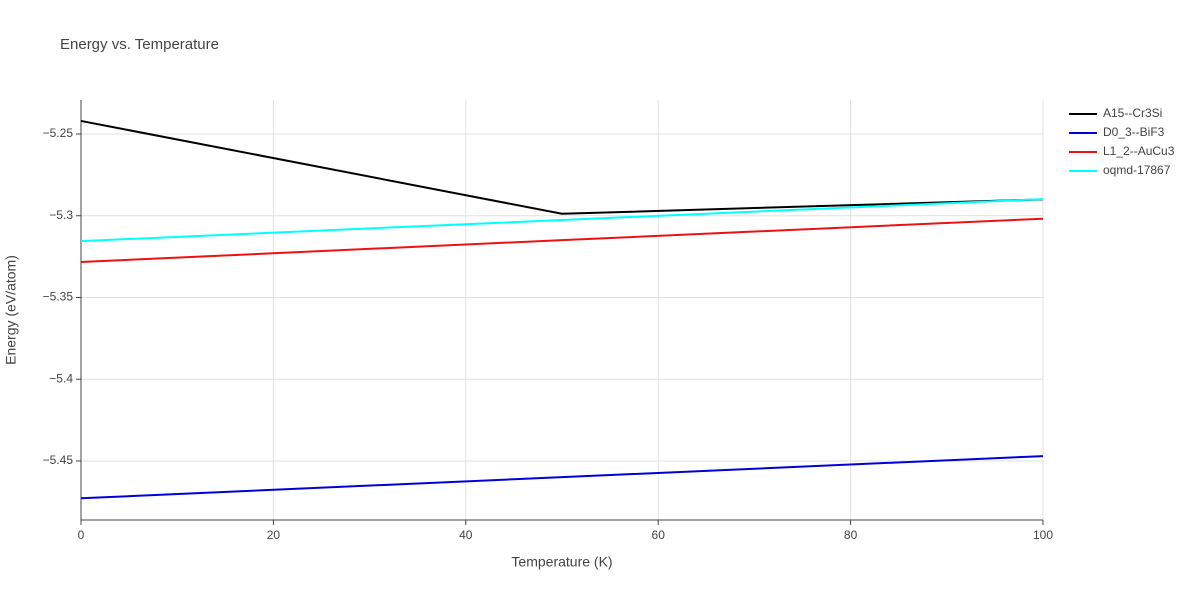 This screenshot has width=1200, height=600. Describe the element at coordinates (1043, 535) in the screenshot. I see `x-tick-label: 100` at that location.